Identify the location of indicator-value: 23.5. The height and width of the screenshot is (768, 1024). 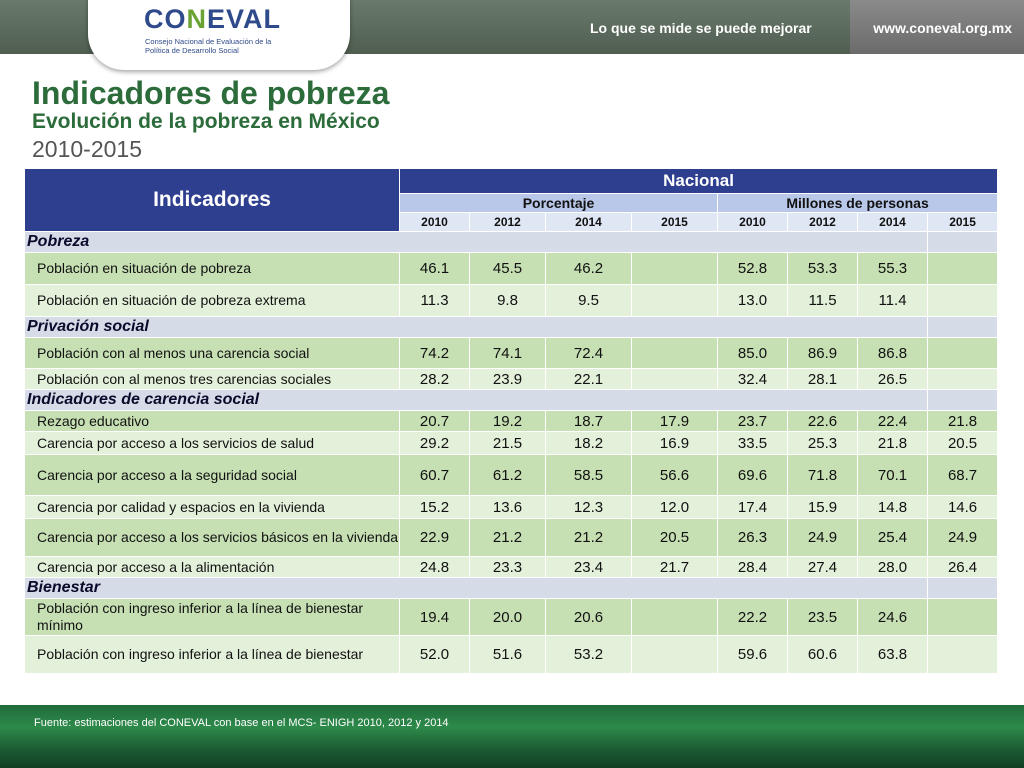
(822, 617).